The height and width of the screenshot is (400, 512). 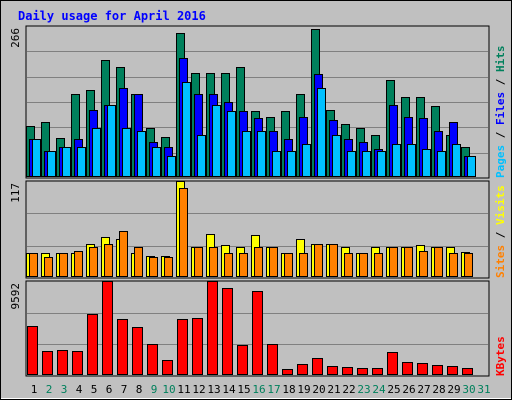 I want to click on x-tick-label: 30, so click(x=468, y=389).